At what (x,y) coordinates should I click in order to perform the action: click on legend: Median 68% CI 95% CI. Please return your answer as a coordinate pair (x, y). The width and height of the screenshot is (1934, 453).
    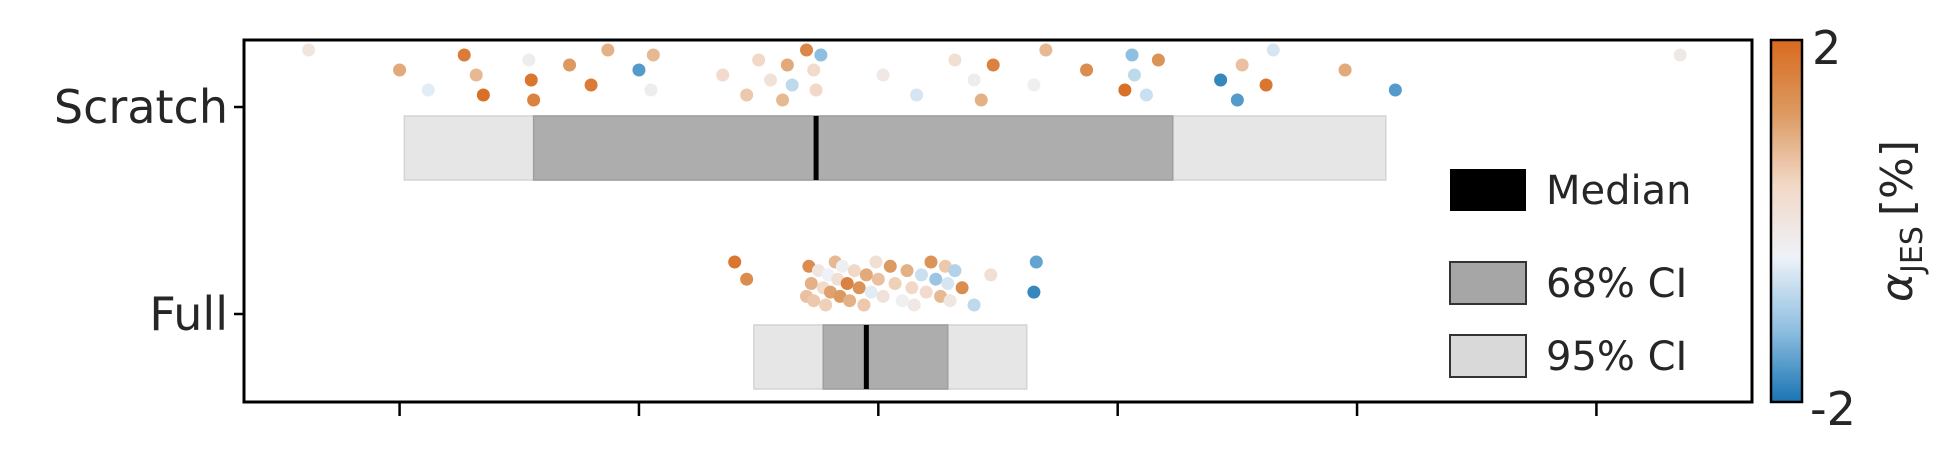
    Looking at the image, I should click on (1570, 274).